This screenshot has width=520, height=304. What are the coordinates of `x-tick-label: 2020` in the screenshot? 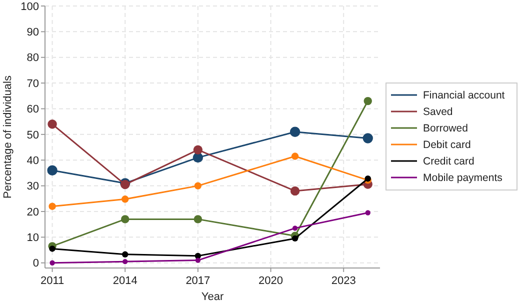 It's located at (271, 281).